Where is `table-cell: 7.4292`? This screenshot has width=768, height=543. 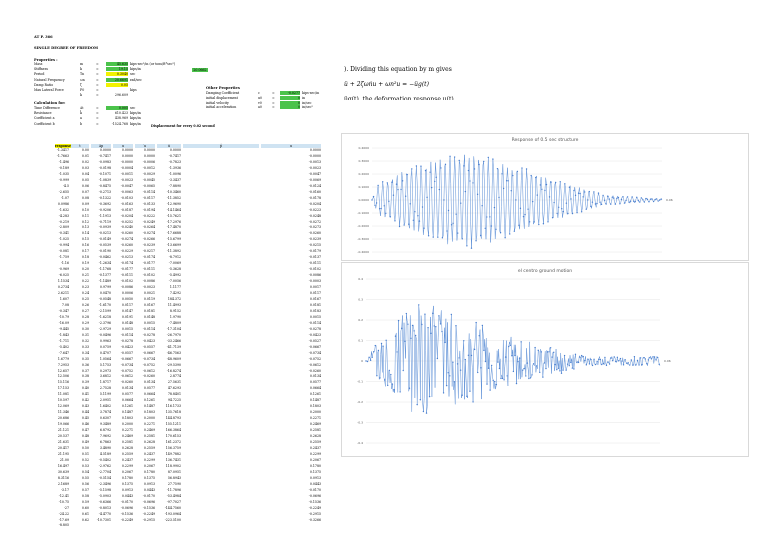 table-cell: 7.4292 is located at coordinates (169, 293).